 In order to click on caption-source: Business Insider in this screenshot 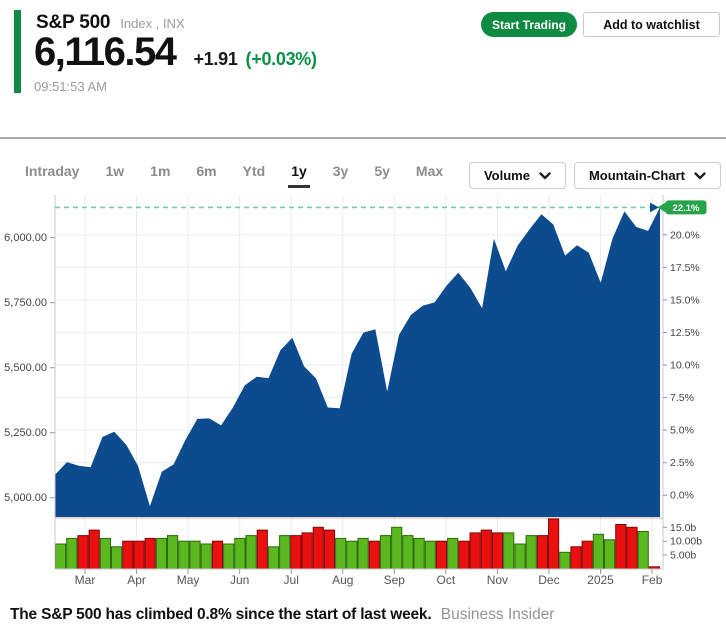, I will do `click(497, 614)`.